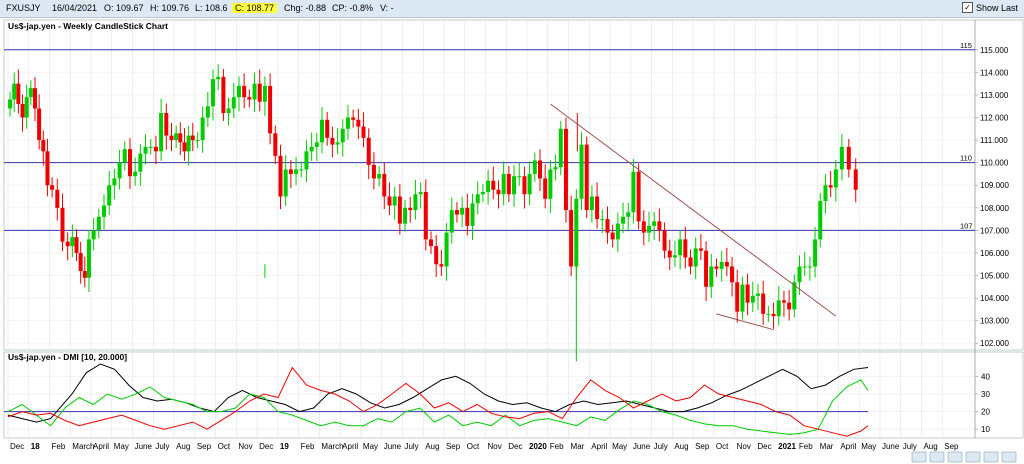 The width and height of the screenshot is (1024, 464). I want to click on y-tick-label: 110.000, so click(994, 163).